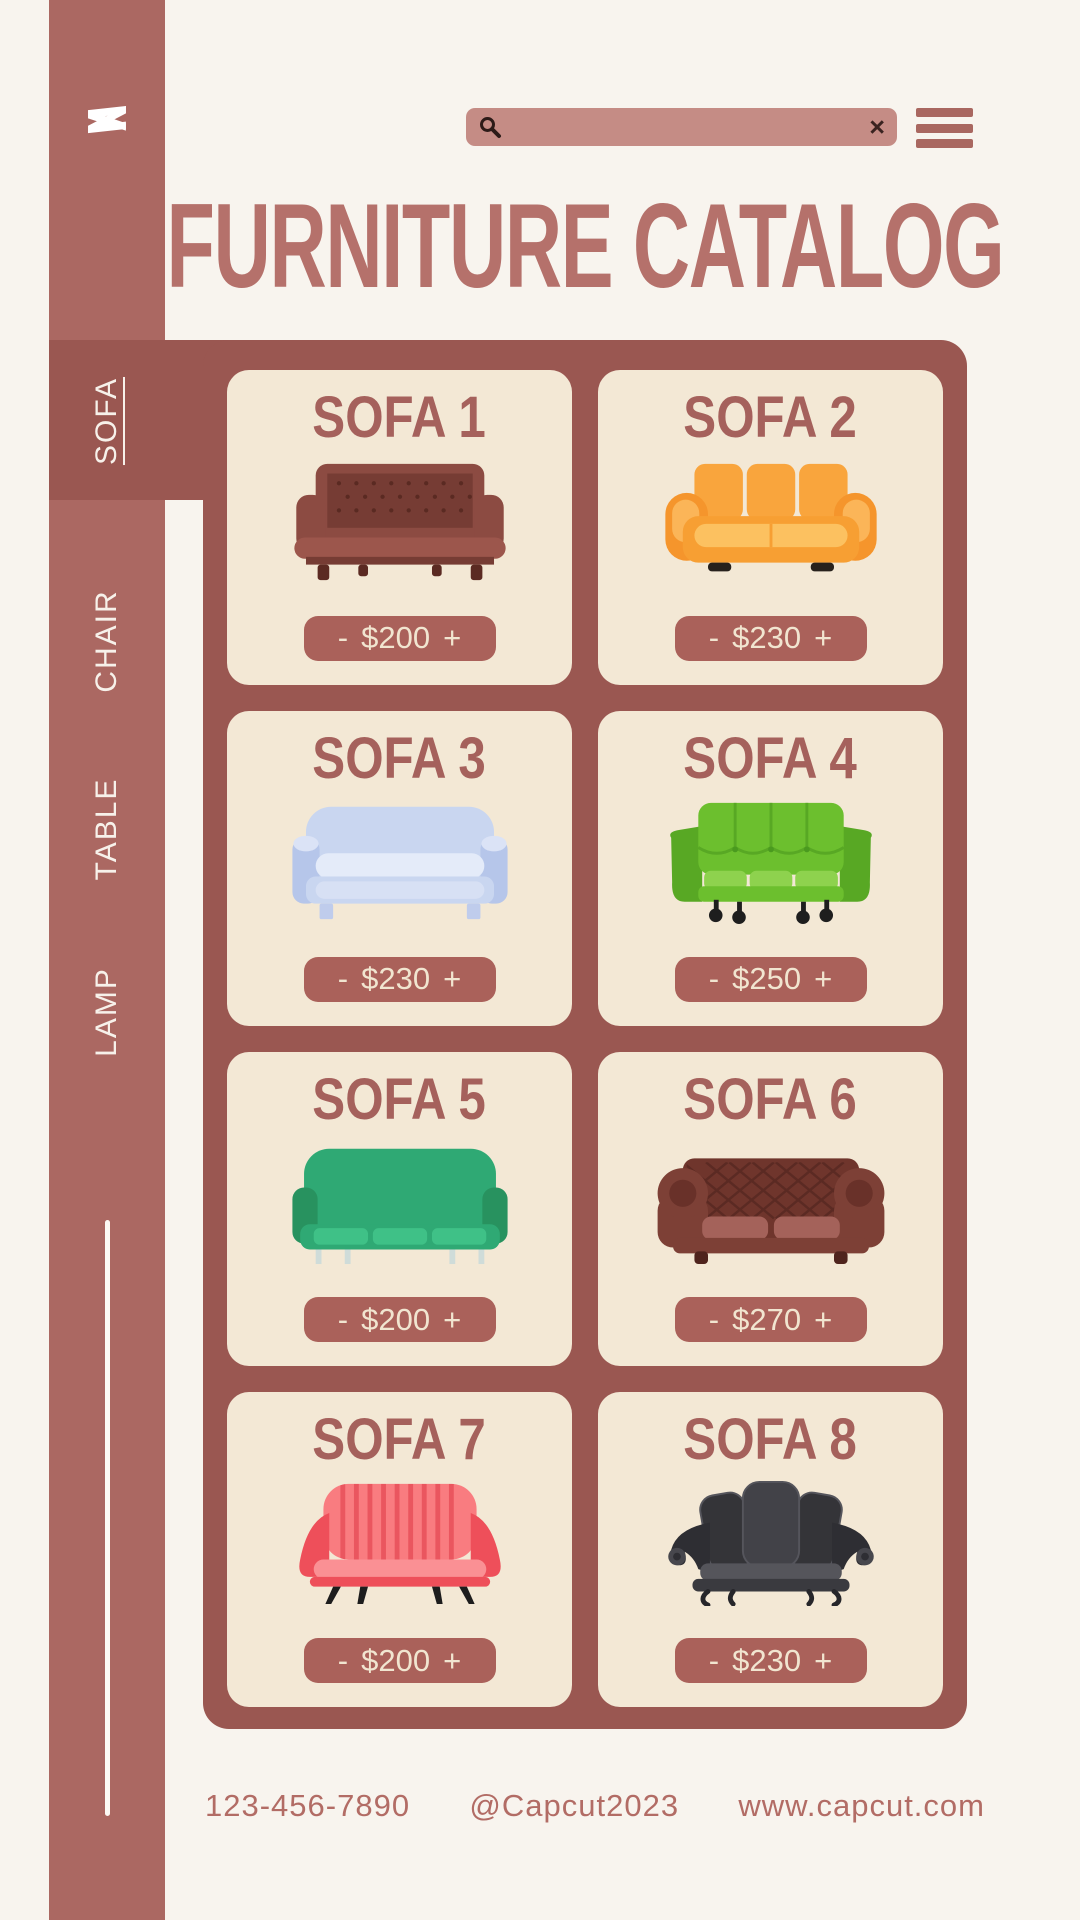  What do you see at coordinates (574, 1805) in the screenshot?
I see `footer-handle: @Capcut2023` at bounding box center [574, 1805].